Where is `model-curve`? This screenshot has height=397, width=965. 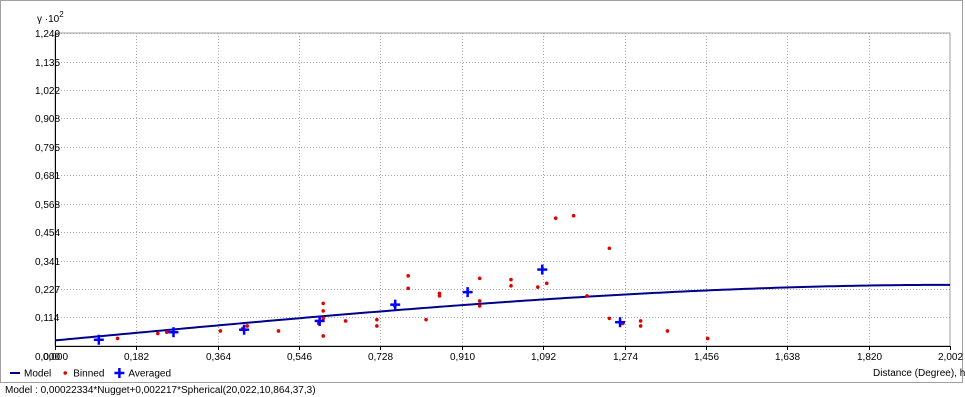 model-curve is located at coordinates (502, 312).